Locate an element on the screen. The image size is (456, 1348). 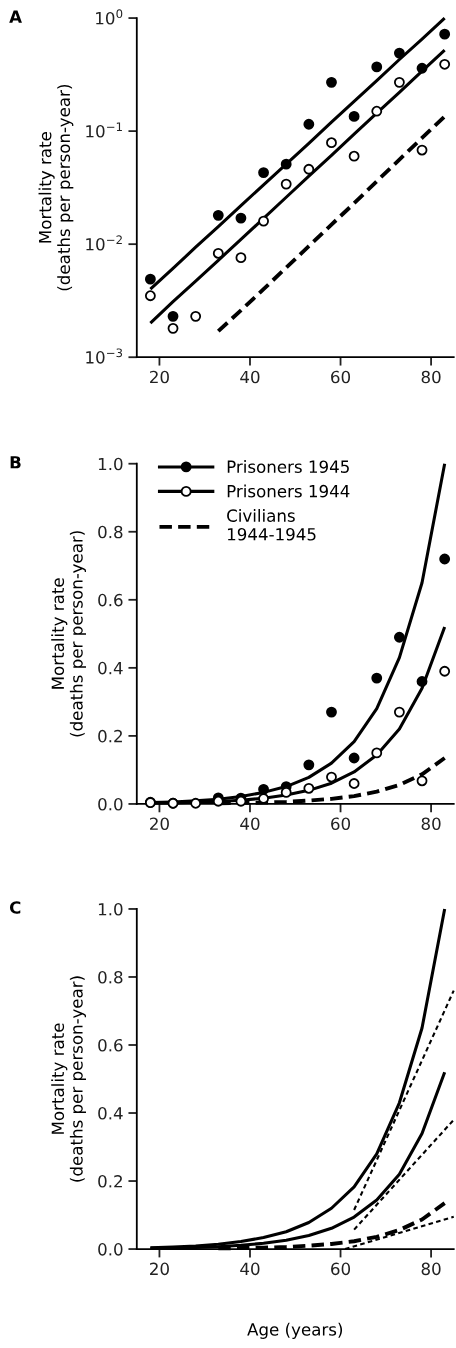
y-tick-label: 10$^{−1}$ is located at coordinates (104, 130).